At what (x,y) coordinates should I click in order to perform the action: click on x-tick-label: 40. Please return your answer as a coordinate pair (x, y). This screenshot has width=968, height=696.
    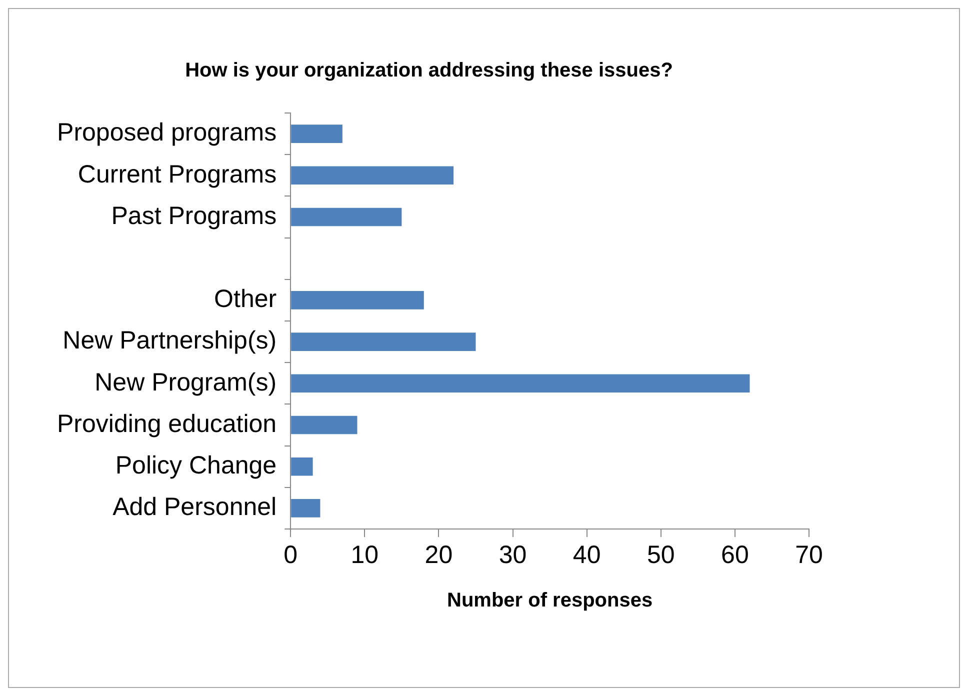
    Looking at the image, I should click on (586, 554).